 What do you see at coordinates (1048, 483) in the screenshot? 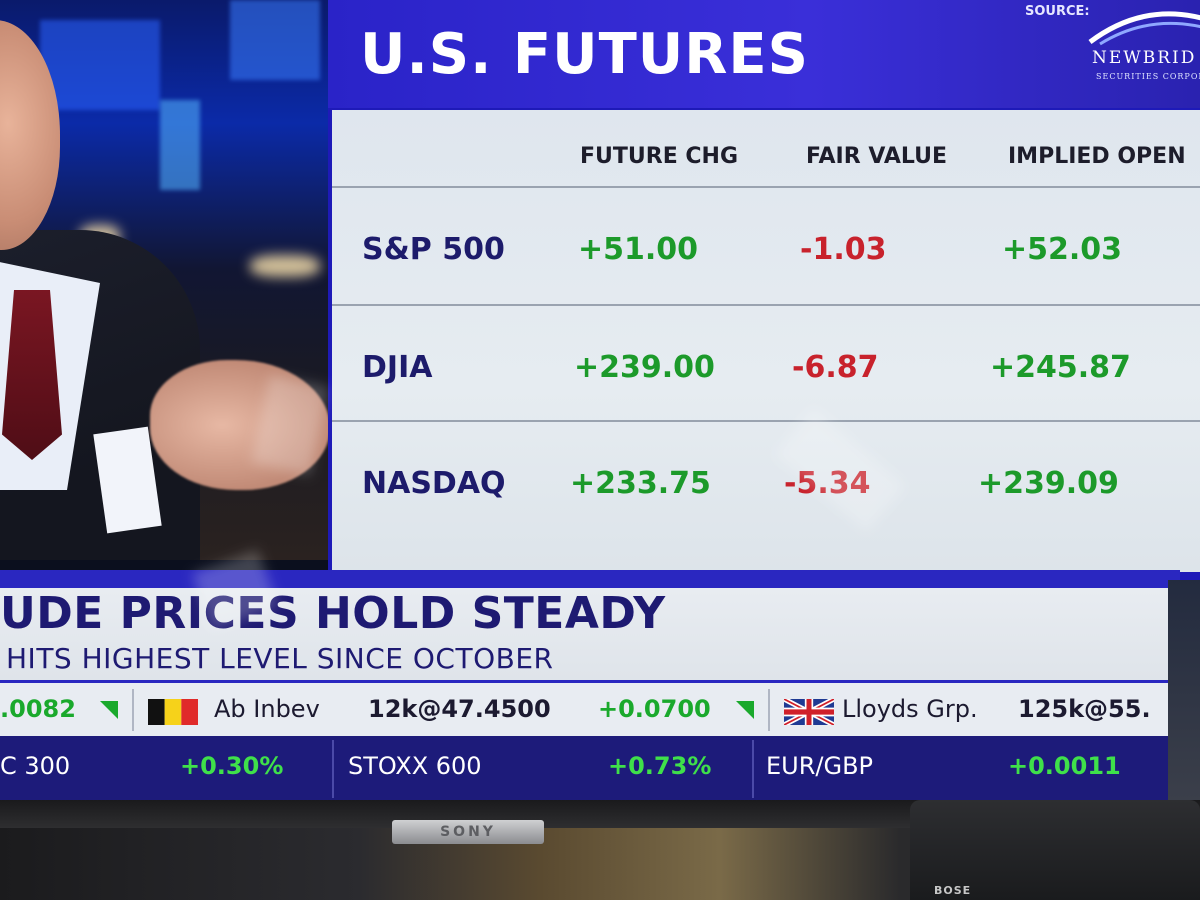
I see `implied-open-value: +239.09` at bounding box center [1048, 483].